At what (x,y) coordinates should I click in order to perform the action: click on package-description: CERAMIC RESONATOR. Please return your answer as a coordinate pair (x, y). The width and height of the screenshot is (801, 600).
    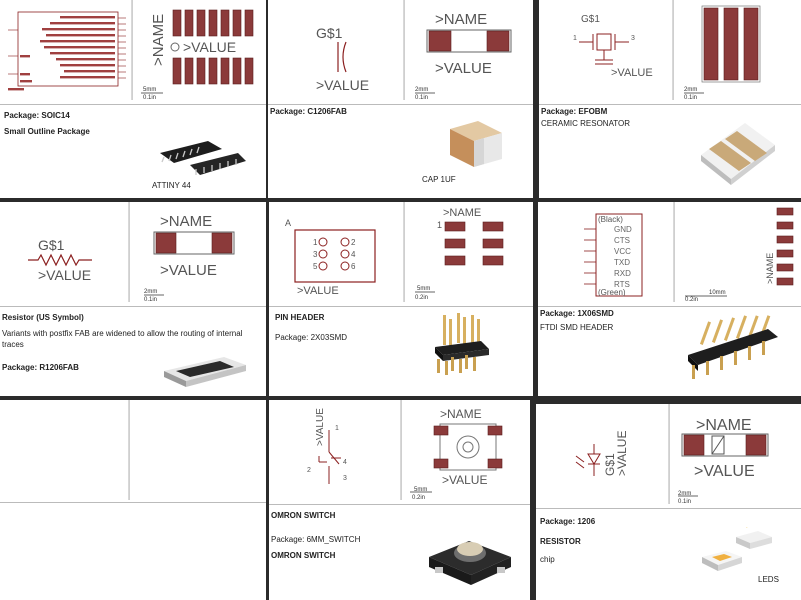
    Looking at the image, I should click on (586, 123).